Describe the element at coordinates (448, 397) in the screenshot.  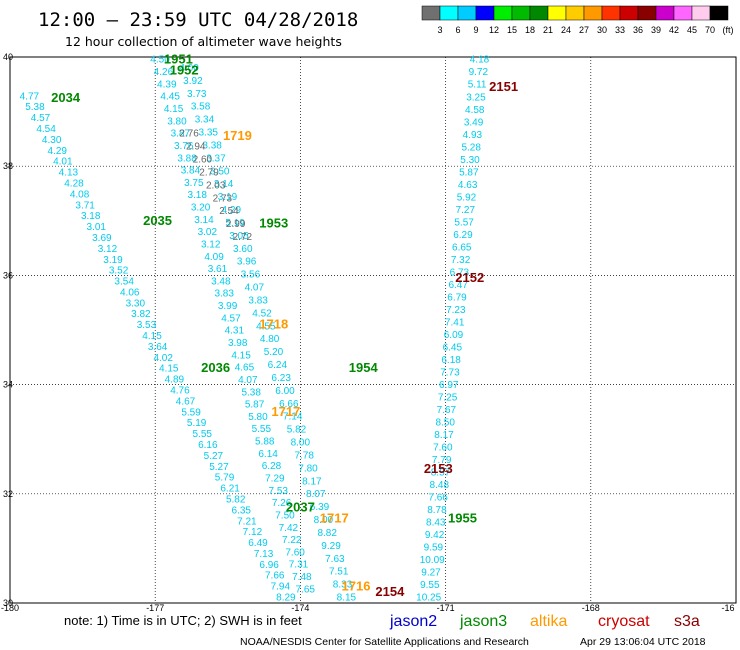
I see `wave-height-value: 7.25` at that location.